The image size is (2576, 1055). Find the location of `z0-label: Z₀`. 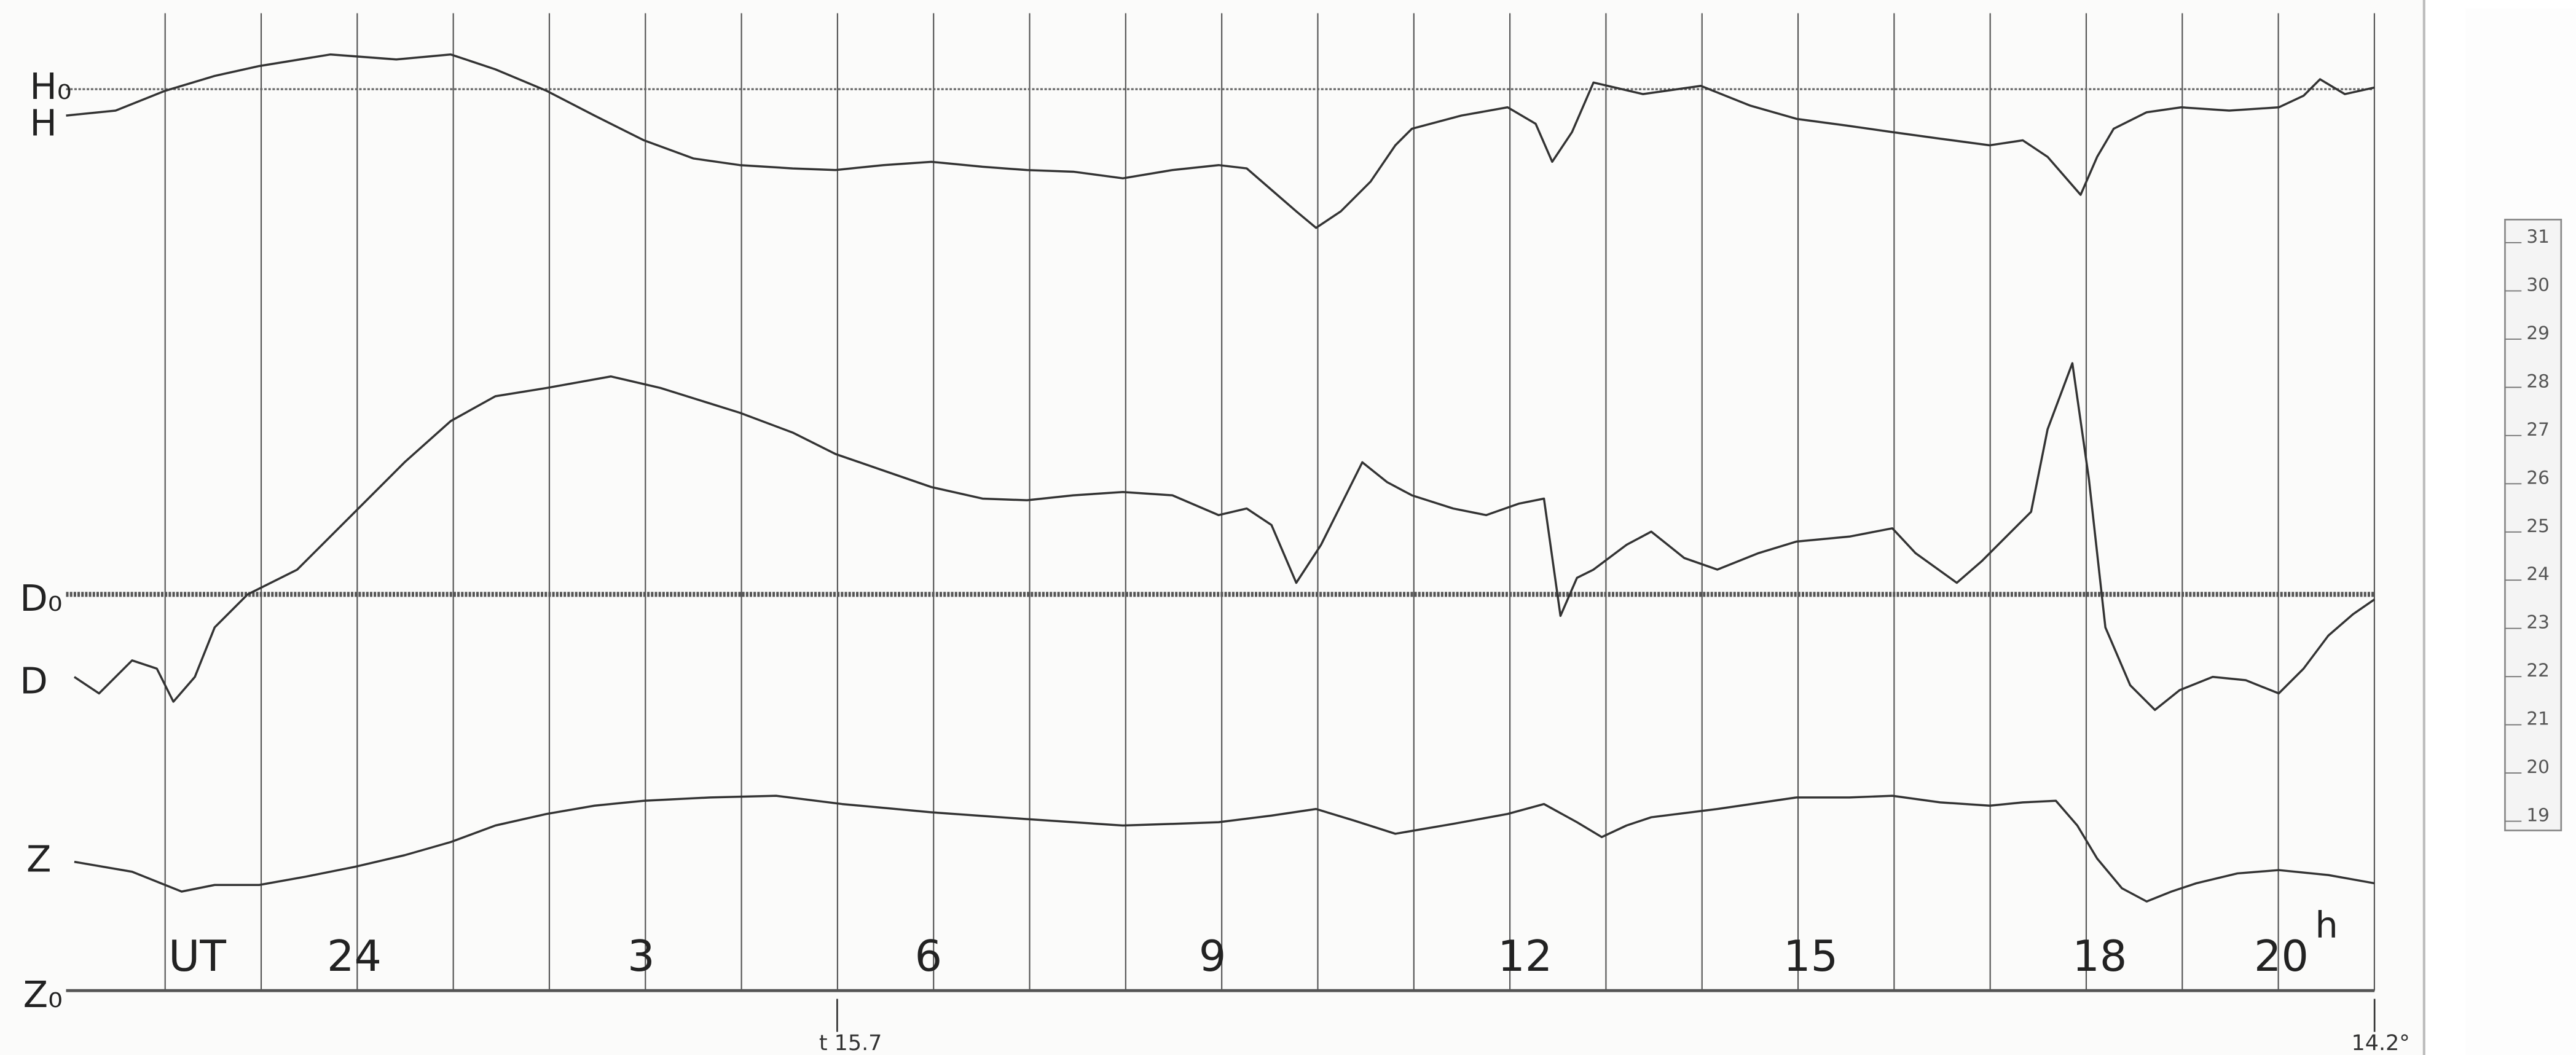

z0-label: Z₀ is located at coordinates (43, 995).